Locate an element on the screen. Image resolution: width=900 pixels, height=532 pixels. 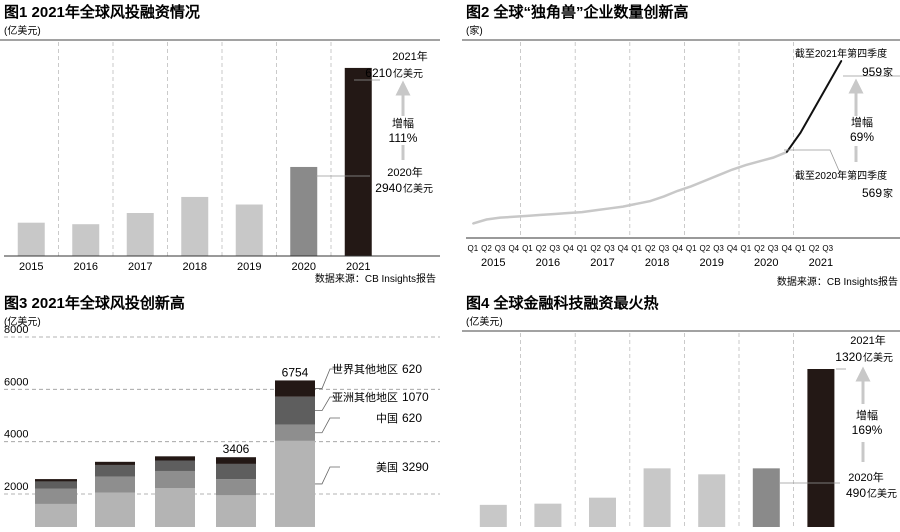
chart3-total-label: 3406 is located at coordinates (236, 449).